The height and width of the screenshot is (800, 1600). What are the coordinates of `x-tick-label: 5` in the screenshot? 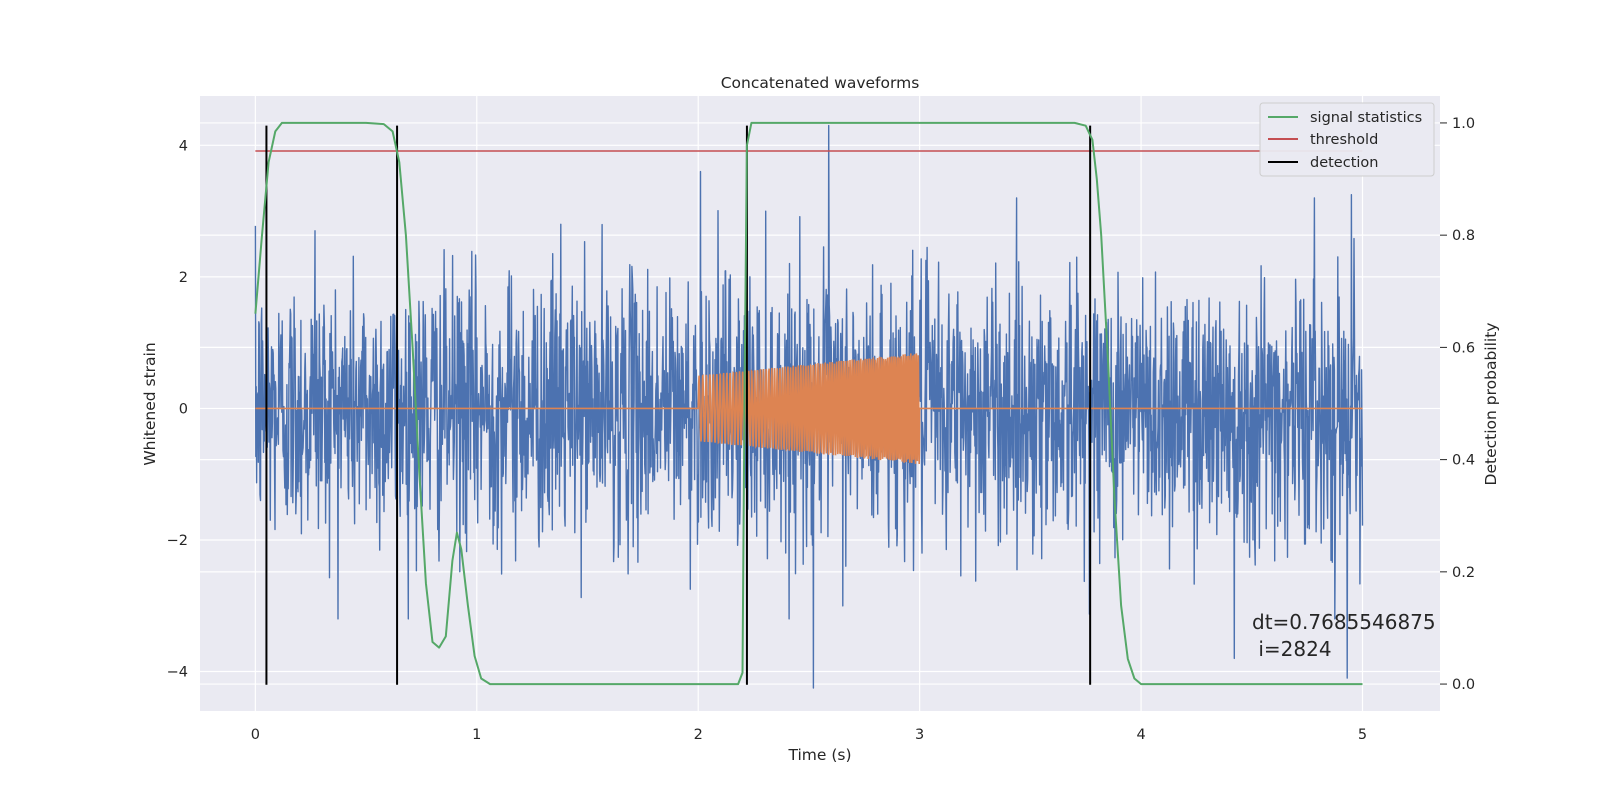 It's located at (1362, 735).